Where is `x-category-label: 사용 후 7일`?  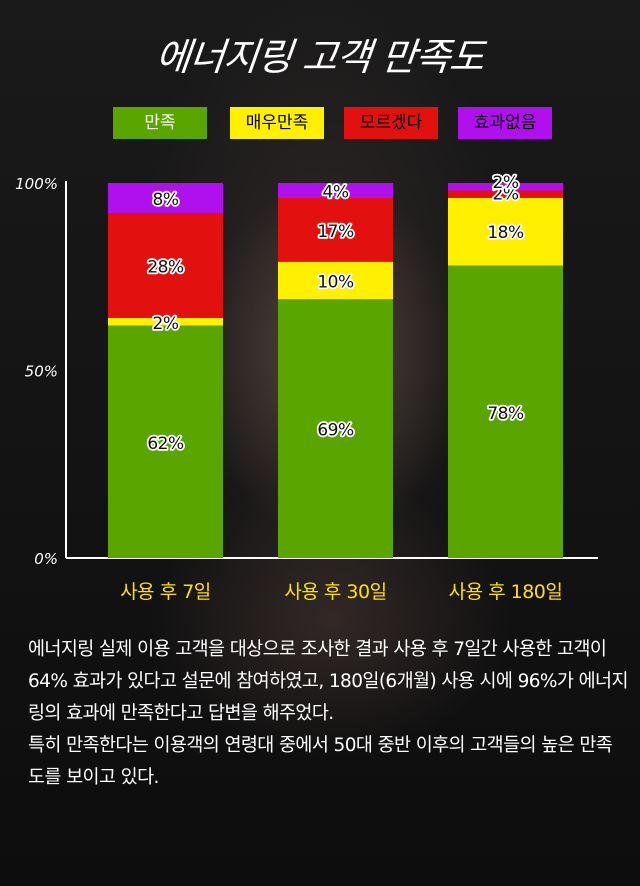 x-category-label: 사용 후 7일 is located at coordinates (165, 592).